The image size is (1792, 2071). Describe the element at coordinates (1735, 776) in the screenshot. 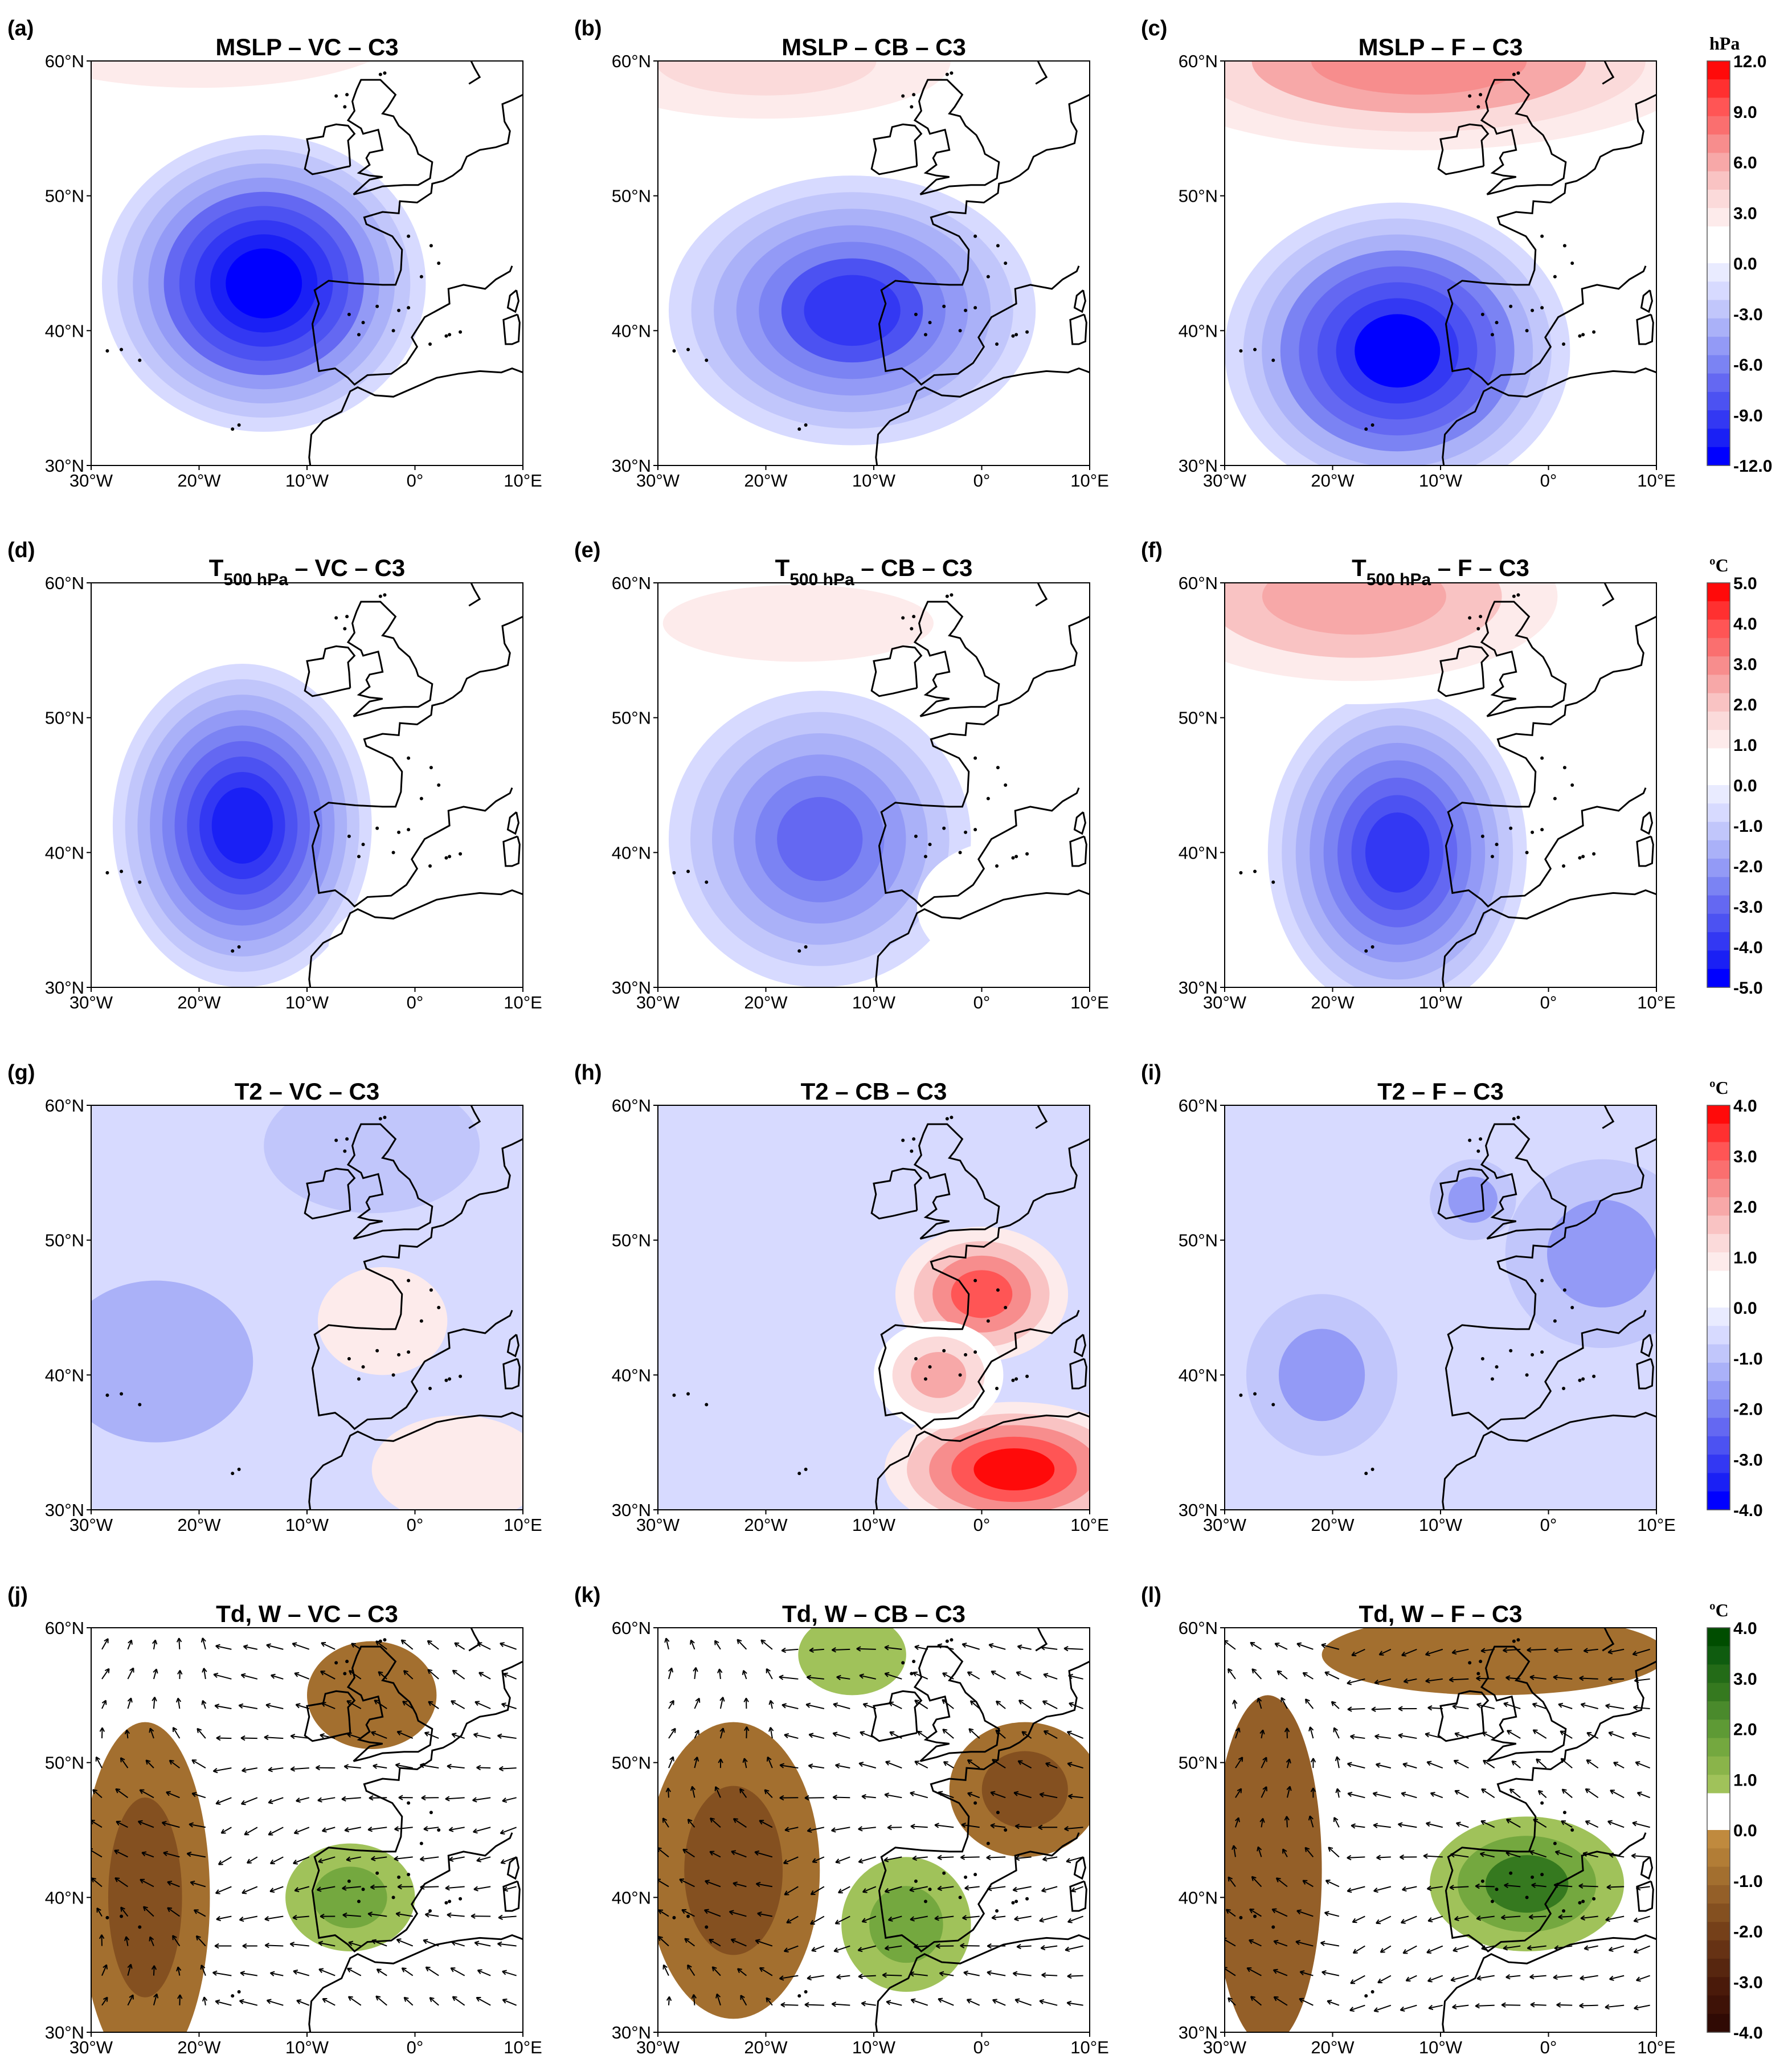

I see `colorbar: 5.04.03.02.01.00.0-1.0-2.0-3.0-4.0-5.0ºC` at that location.